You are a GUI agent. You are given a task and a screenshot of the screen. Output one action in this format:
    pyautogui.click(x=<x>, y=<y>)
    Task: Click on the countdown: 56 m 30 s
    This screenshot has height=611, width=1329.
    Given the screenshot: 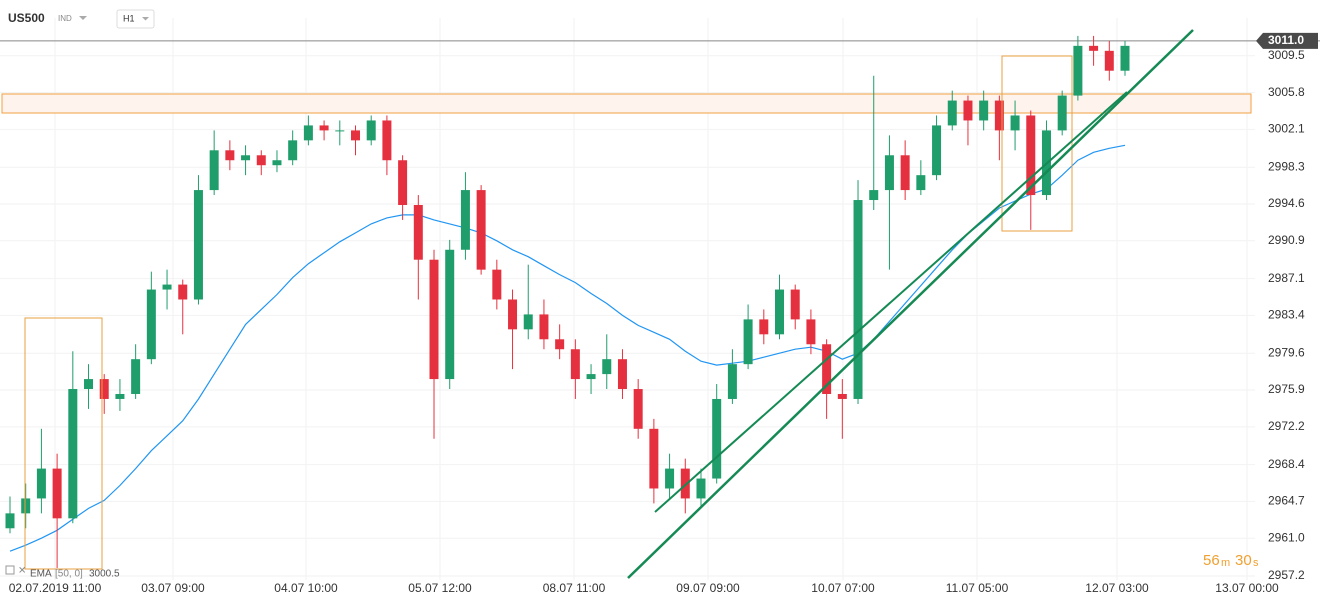 What is the action you would take?
    pyautogui.click(x=1231, y=560)
    